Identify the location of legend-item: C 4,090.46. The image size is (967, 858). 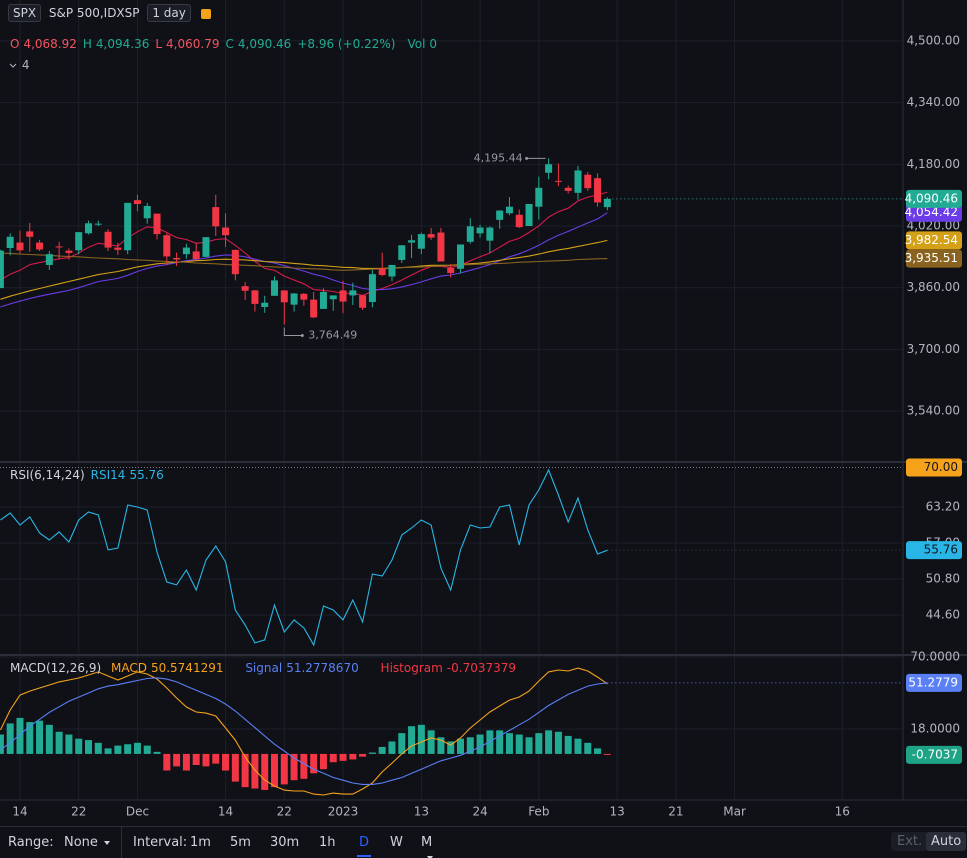
(258, 44).